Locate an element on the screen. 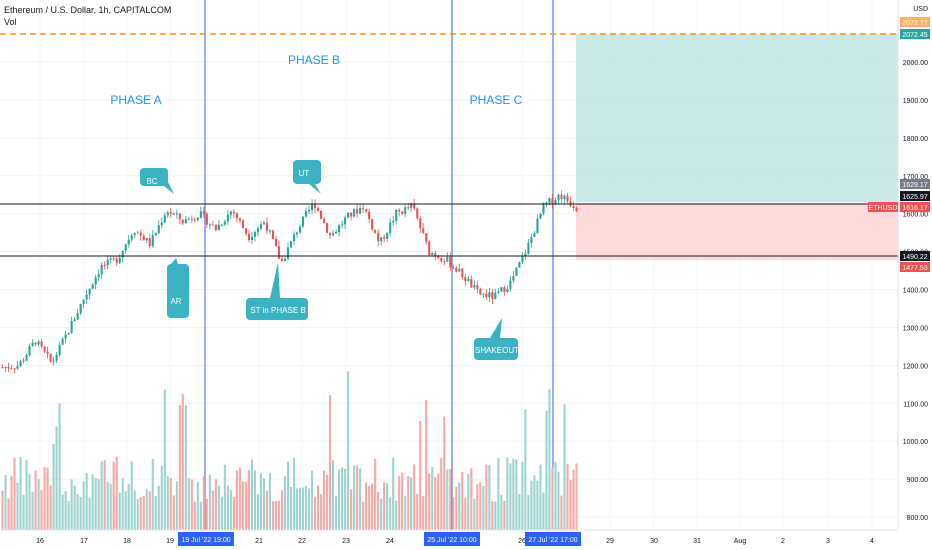 This screenshot has width=932, height=550. badge-target: 2072.45 is located at coordinates (915, 34).